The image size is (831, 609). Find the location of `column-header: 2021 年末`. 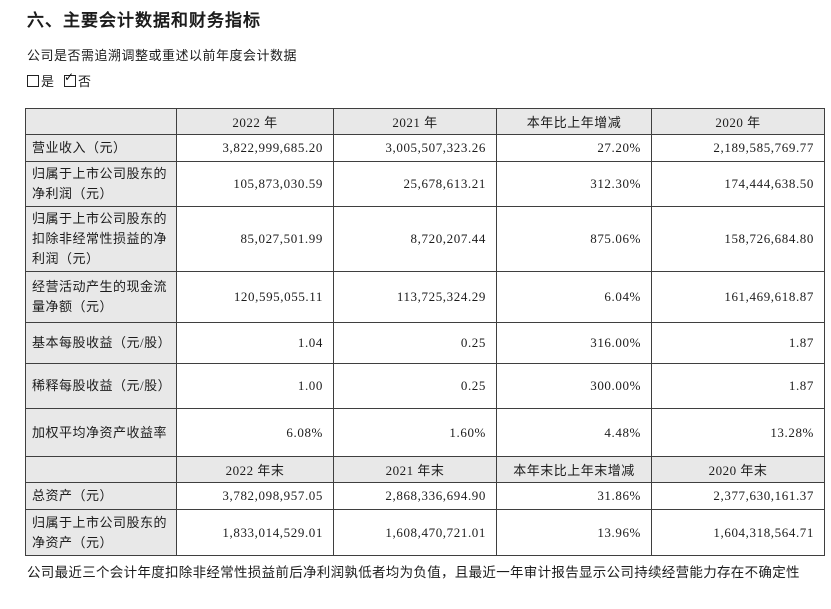

column-header: 2021 年末 is located at coordinates (415, 469).